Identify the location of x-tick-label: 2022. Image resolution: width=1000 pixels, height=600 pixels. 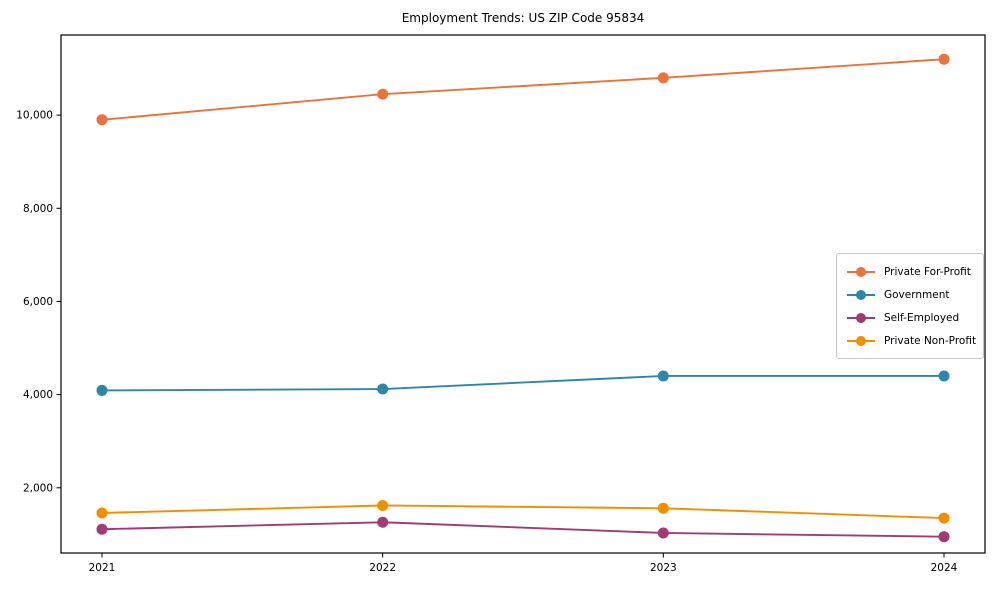
(382, 568).